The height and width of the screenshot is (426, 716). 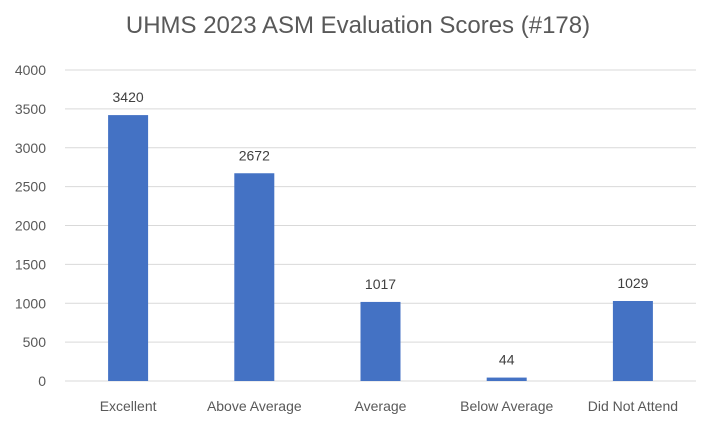 I want to click on y-tick-label: 1000, so click(x=30, y=303).